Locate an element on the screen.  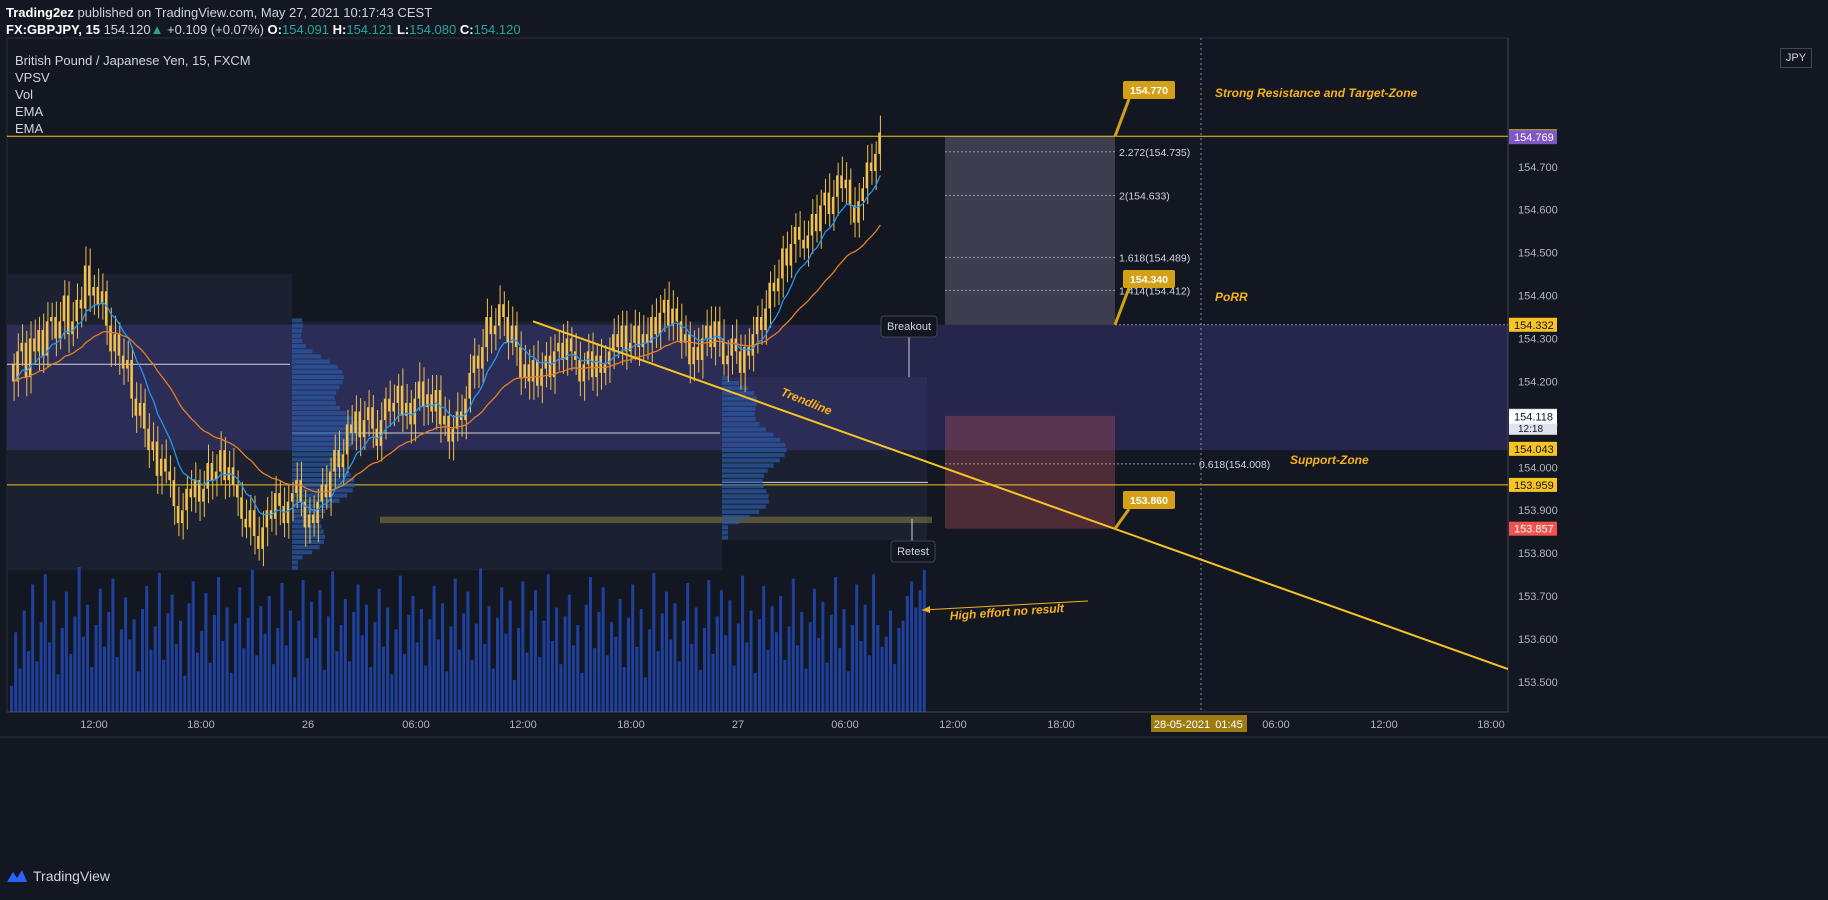
y-tick-label: 153.500 is located at coordinates (1538, 683).